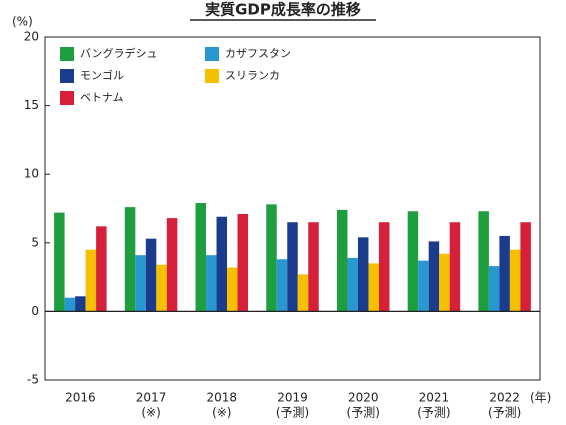 This screenshot has height=425, width=566. I want to click on y-tick-label: 0, so click(35, 311).